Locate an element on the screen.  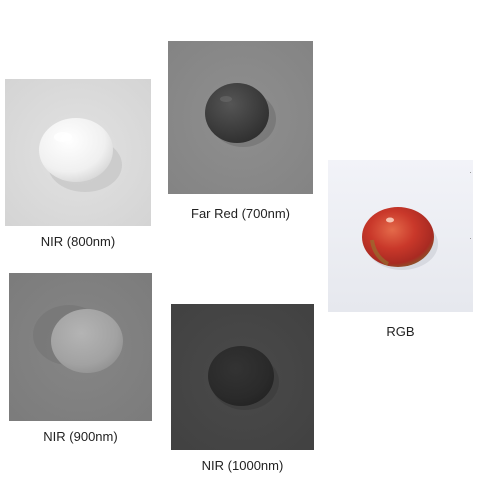
rgb-image is located at coordinates (400, 236).